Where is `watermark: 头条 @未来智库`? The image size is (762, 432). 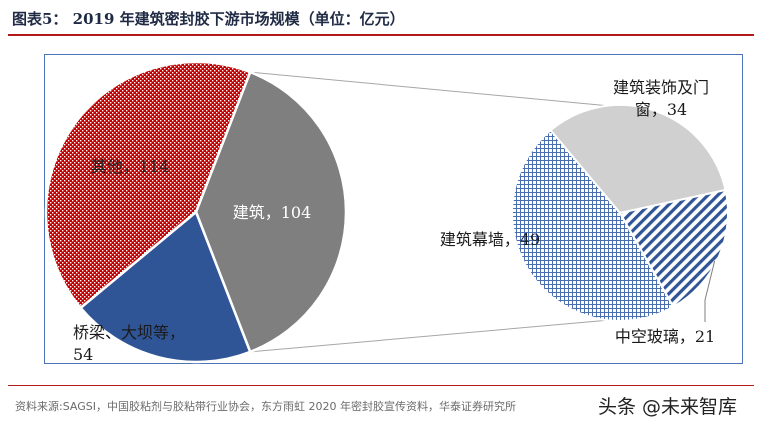
watermark: 头条 @未来智库 is located at coordinates (668, 407).